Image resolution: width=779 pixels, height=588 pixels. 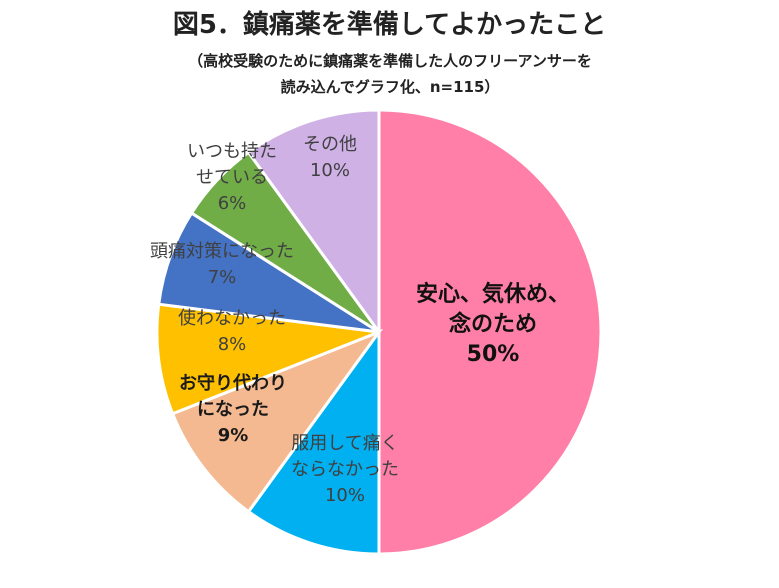 I want to click on pie-slice-label-0: 安心、気休め、, so click(x=493, y=294).